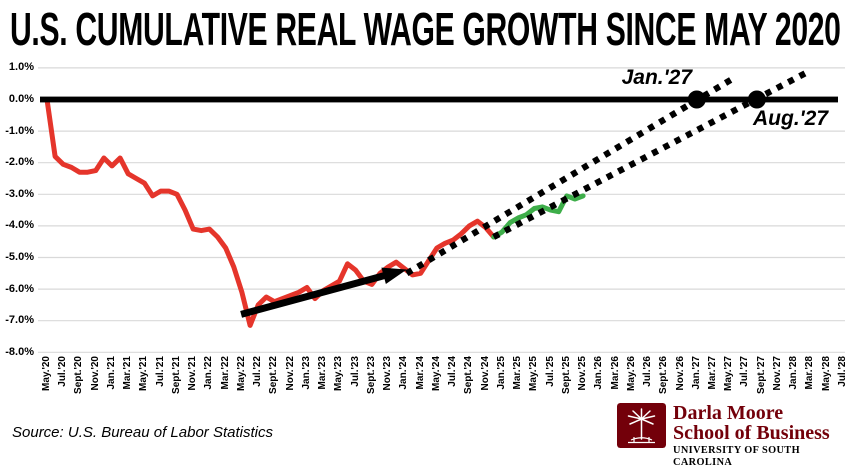 Image resolution: width=851 pixels, height=469 pixels. What do you see at coordinates (274, 375) in the screenshot?
I see `x-axis-label: Sept.'22` at bounding box center [274, 375].